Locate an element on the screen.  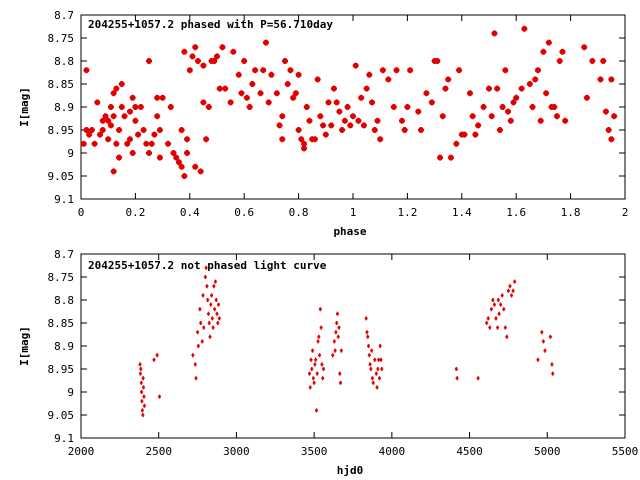
unphased-ytick-label: 8.95 is located at coordinates (61, 369).